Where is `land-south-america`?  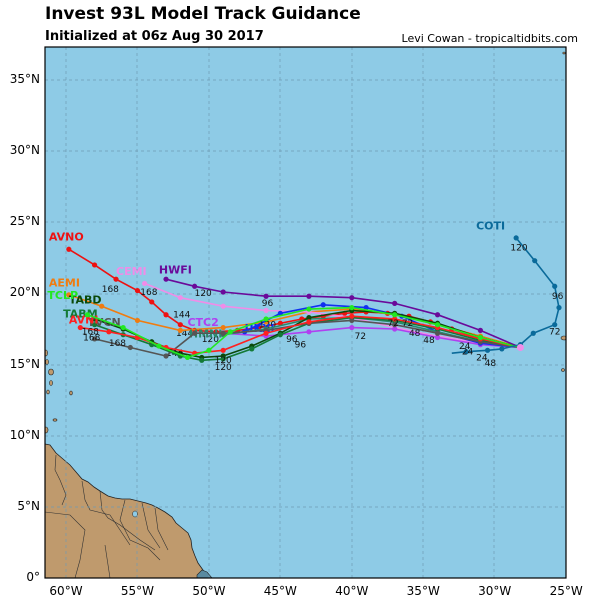 land-south-america is located at coordinates (127, 510).